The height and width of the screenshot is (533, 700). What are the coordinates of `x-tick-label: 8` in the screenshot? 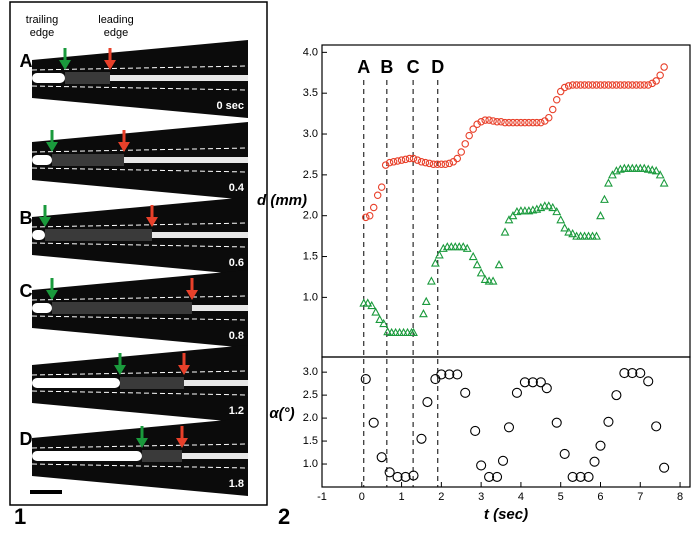 It's located at (680, 497).